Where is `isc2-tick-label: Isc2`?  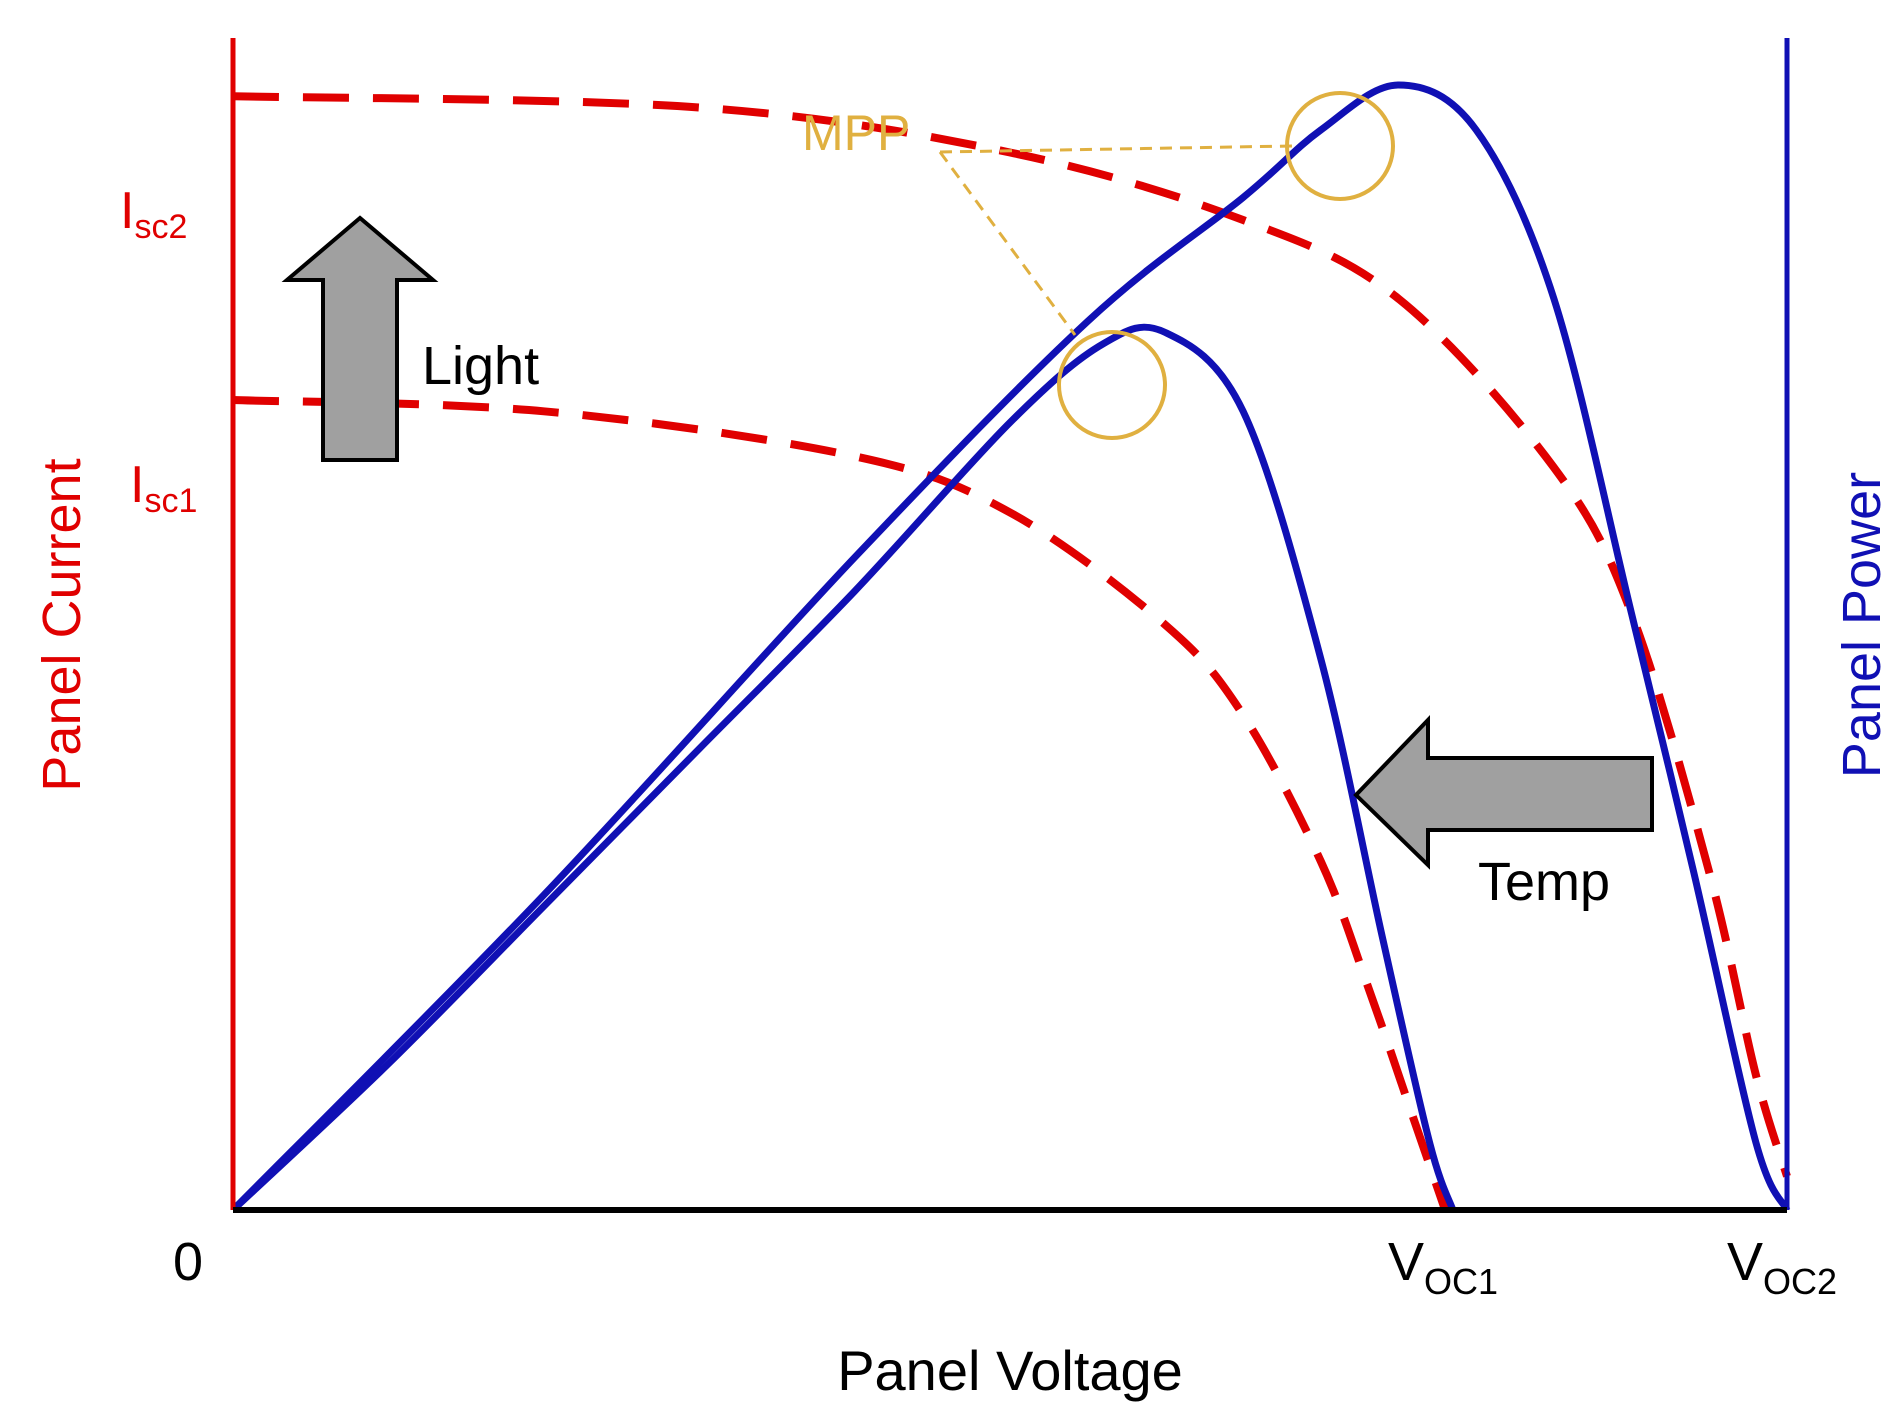
isc2-tick-label: Isc2 is located at coordinates (153, 214).